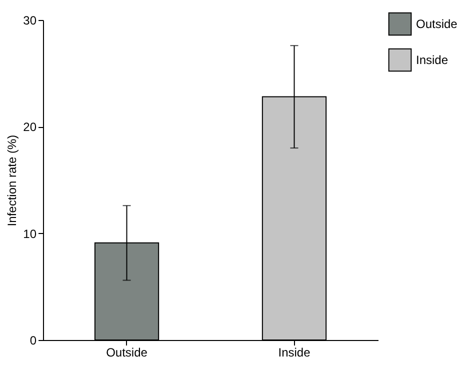  Describe the element at coordinates (432, 60) in the screenshot. I see `legend-label: Inside` at that location.